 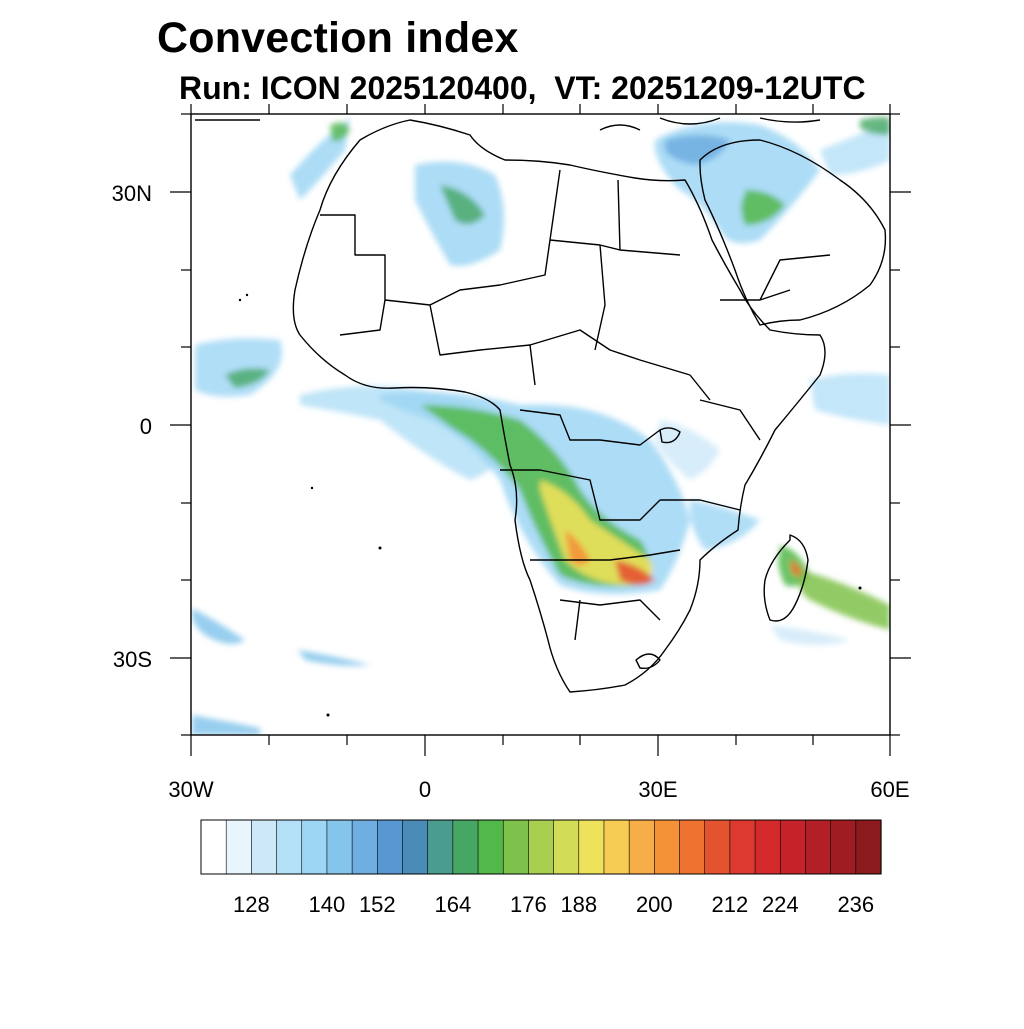 What do you see at coordinates (132, 193) in the screenshot?
I see `lat-label-30n: 30N` at bounding box center [132, 193].